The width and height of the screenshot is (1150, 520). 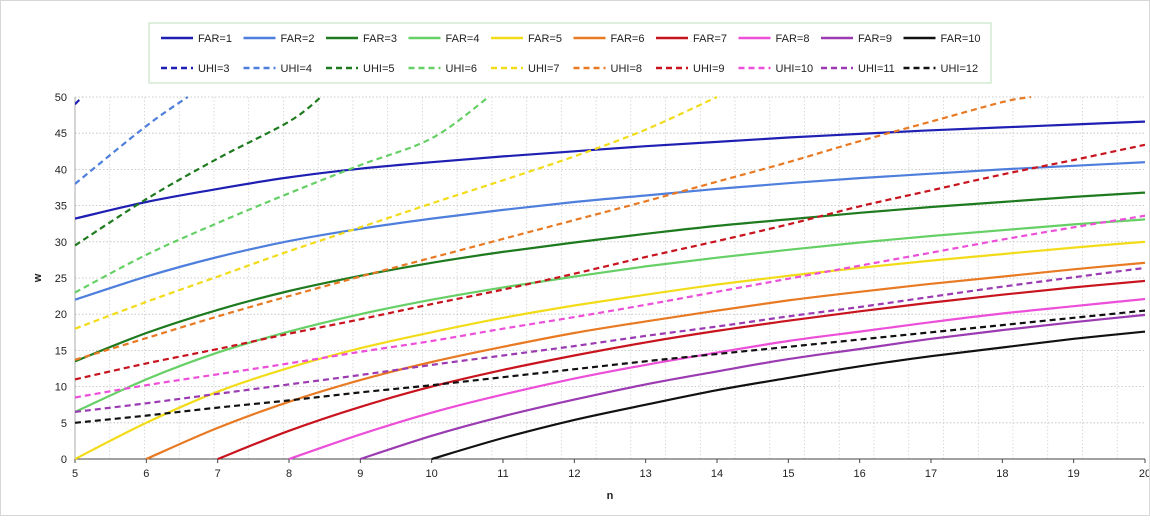 I want to click on x-tick-label: 6, so click(x=146, y=474).